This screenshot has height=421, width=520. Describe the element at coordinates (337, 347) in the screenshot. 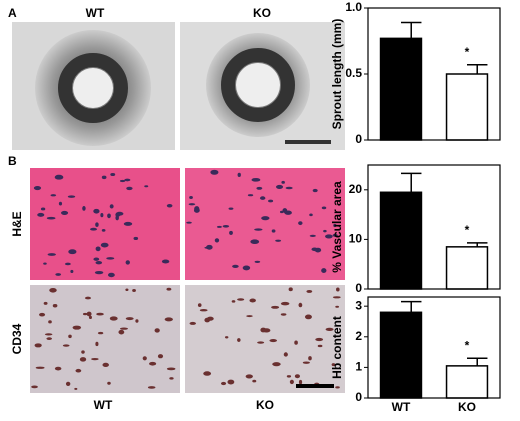

I see `y-axis-label: Hb content` at that location.